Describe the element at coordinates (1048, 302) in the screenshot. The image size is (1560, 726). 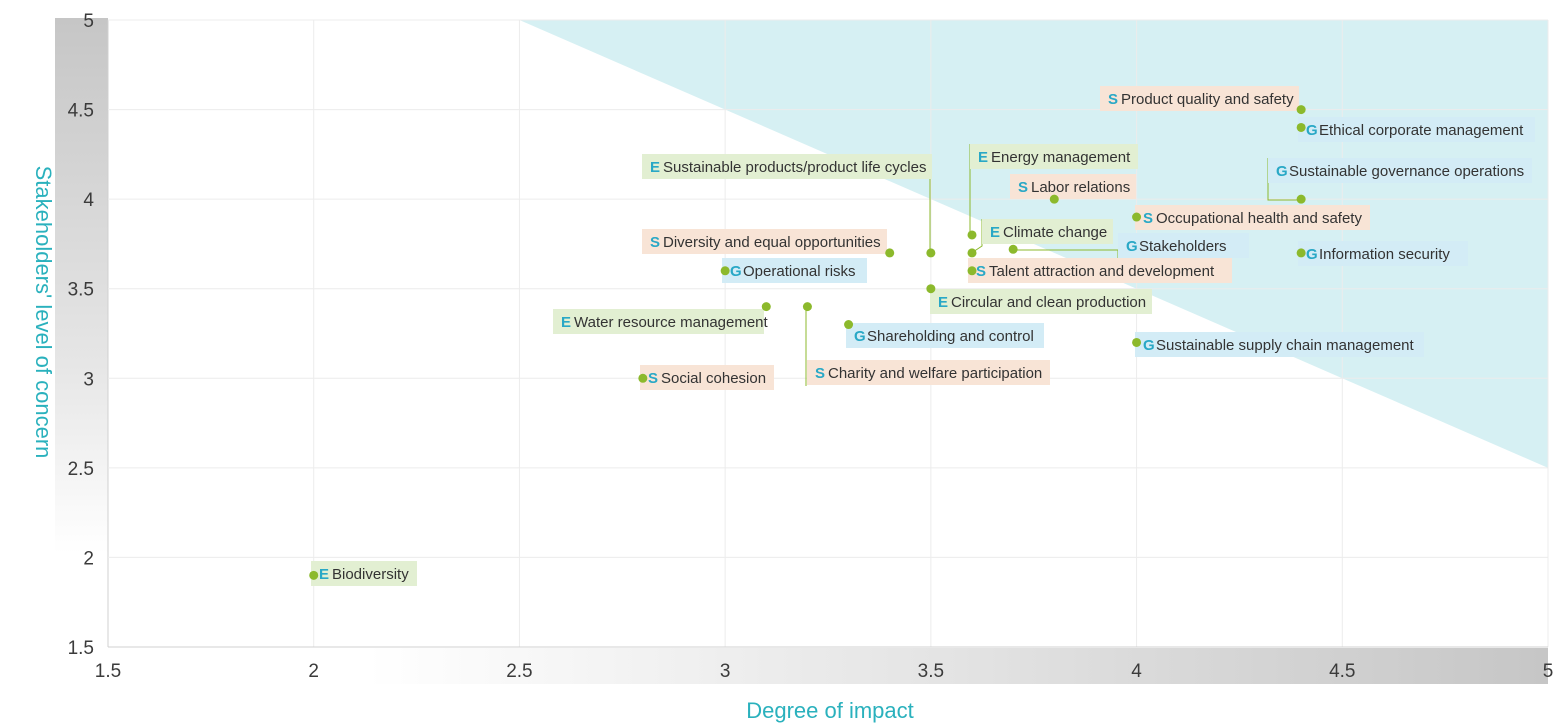
I see `point-label-text: Circular and clean production` at that location.